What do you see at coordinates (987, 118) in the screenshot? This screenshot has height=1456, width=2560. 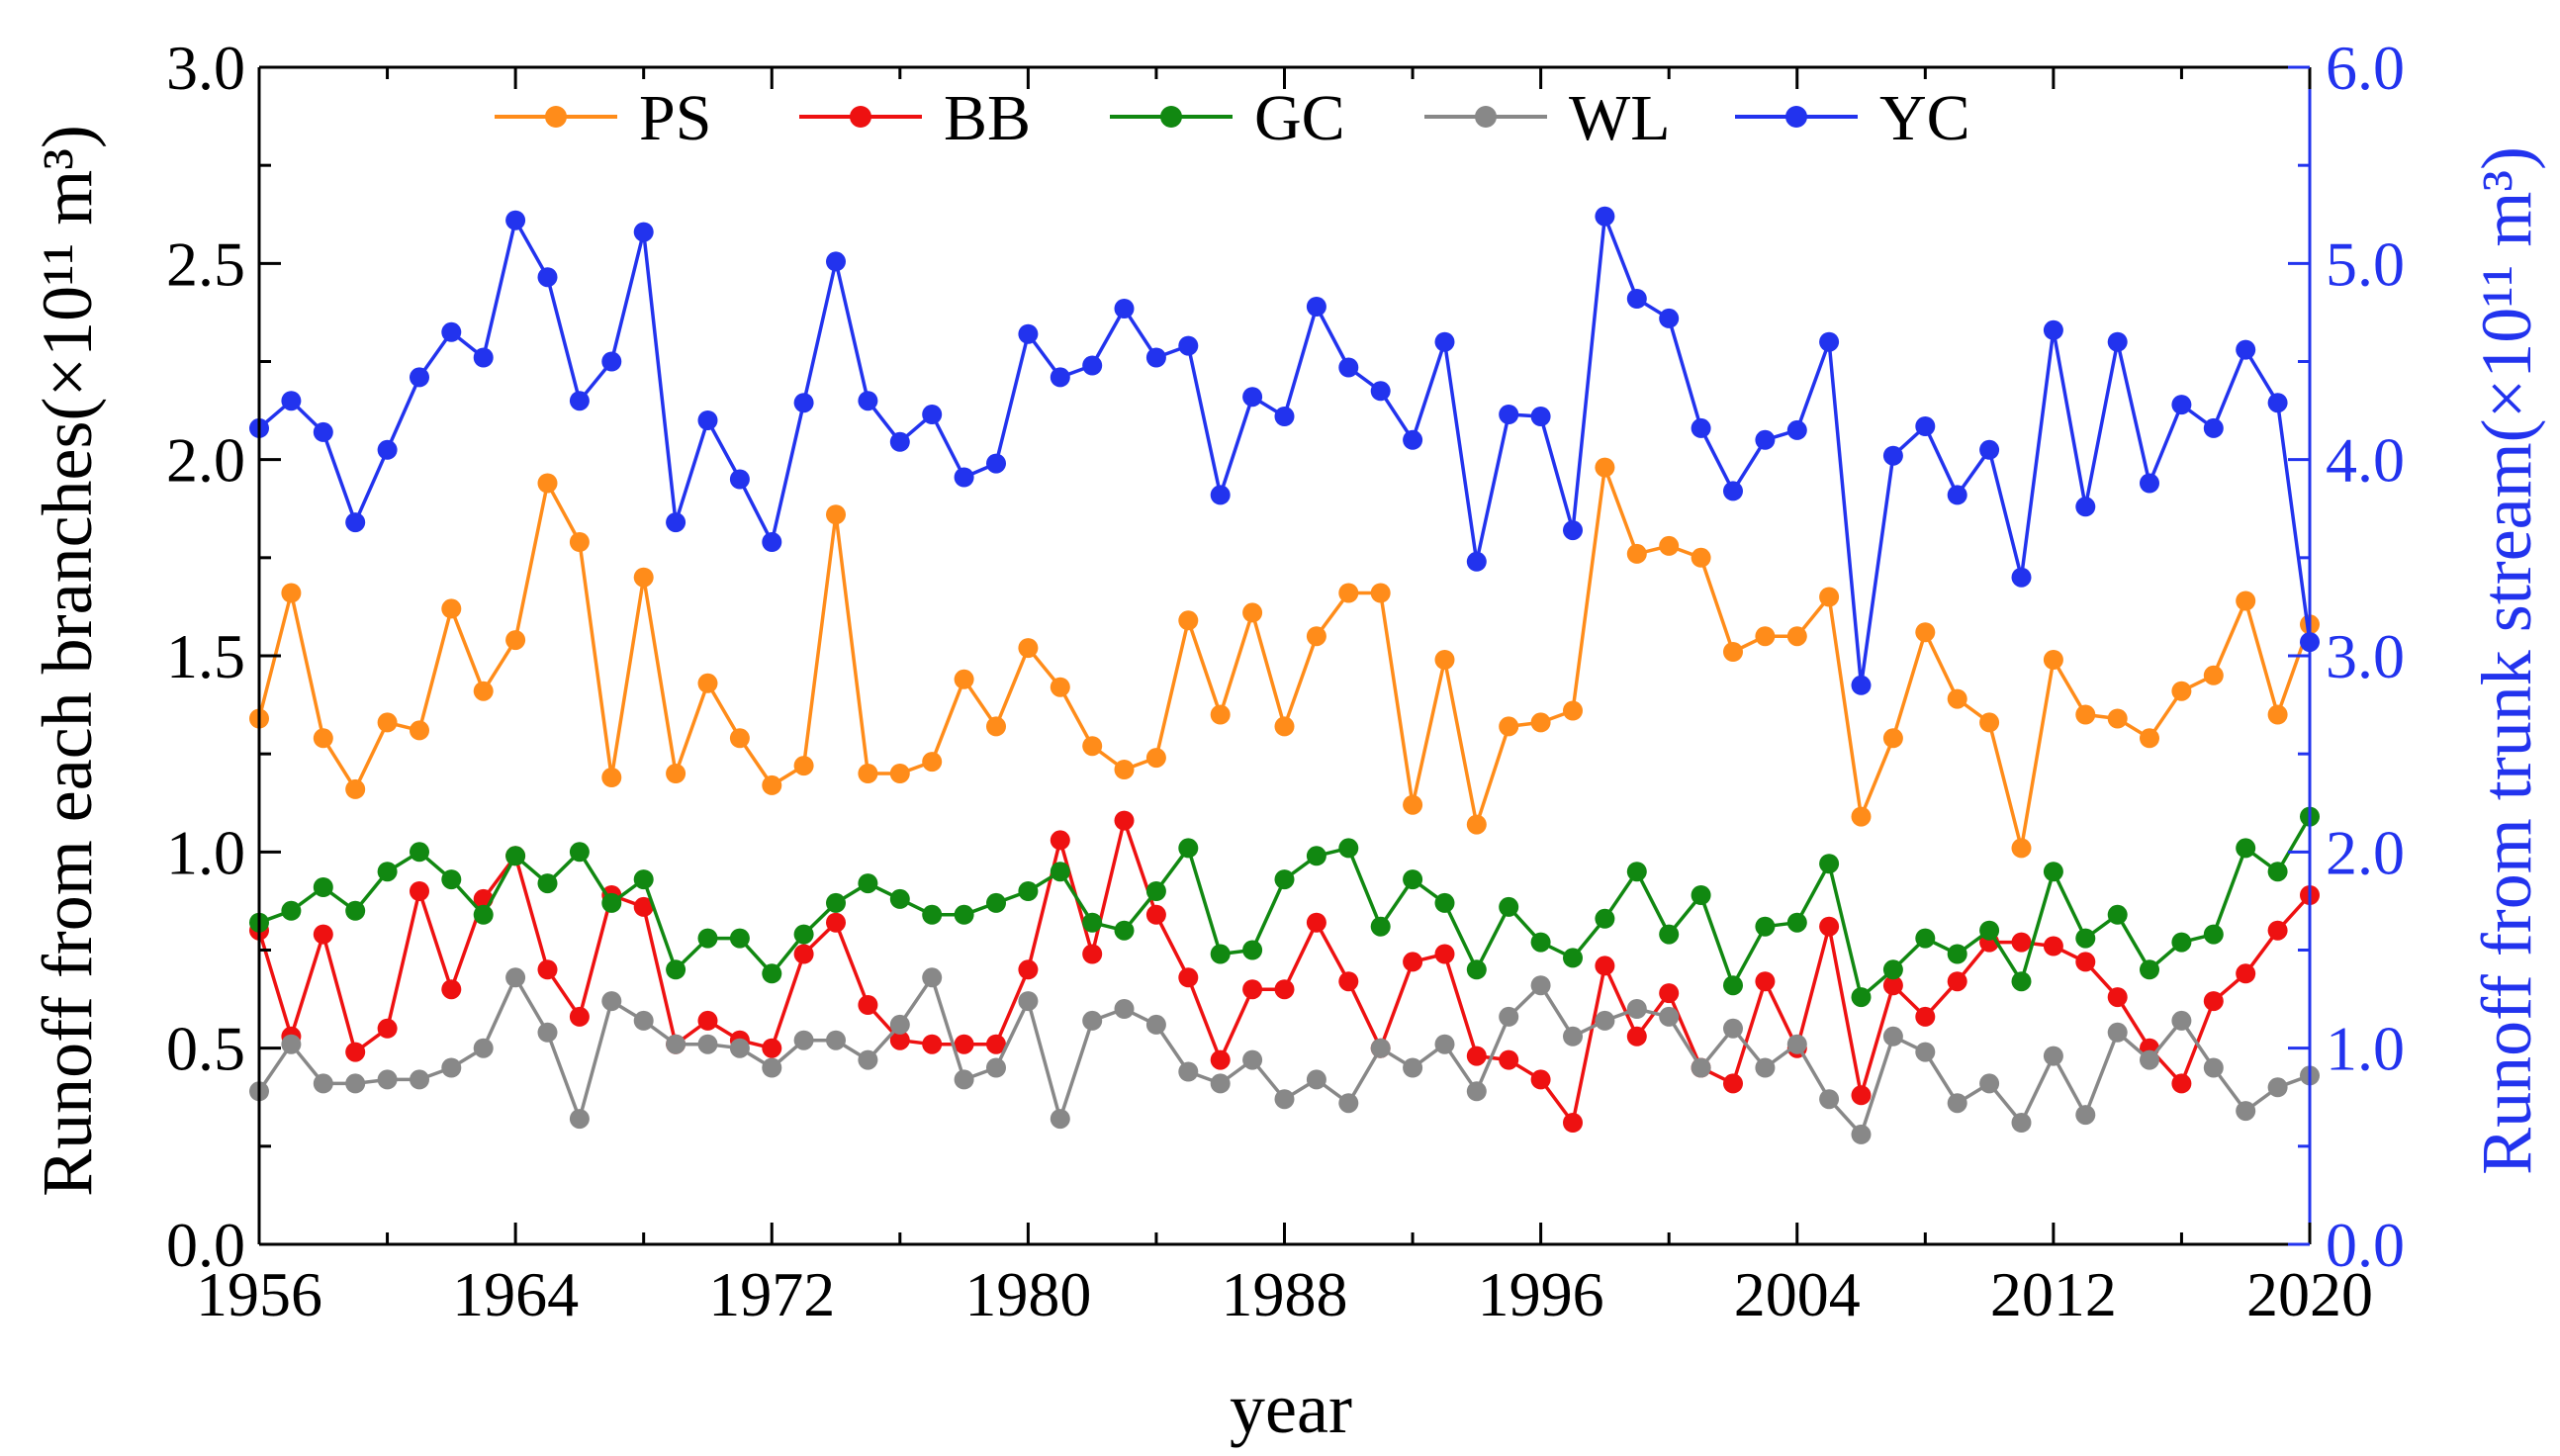 I see `legend-label: BB` at bounding box center [987, 118].